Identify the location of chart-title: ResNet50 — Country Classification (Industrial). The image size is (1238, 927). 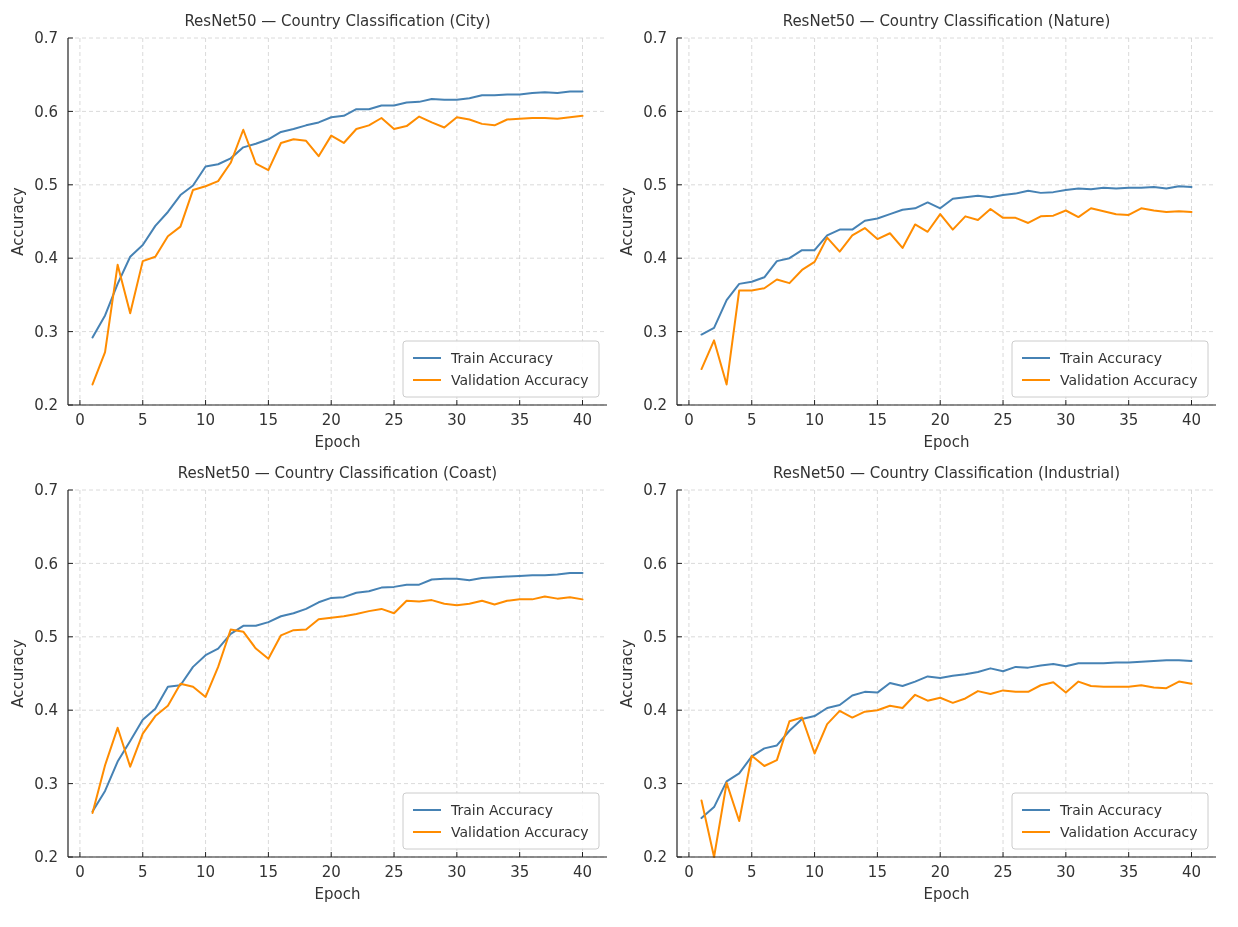
(946, 473).